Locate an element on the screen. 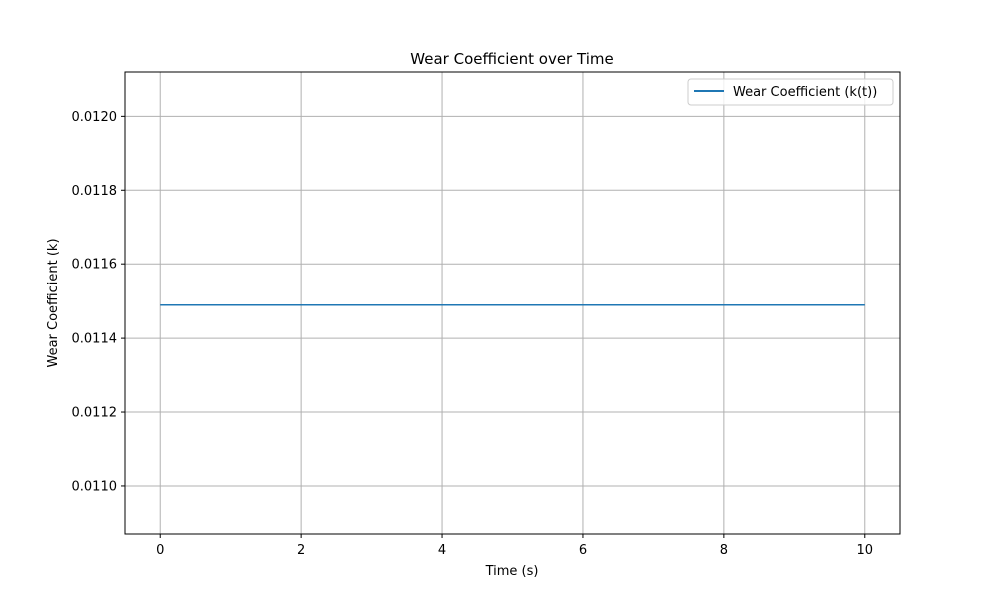 This screenshot has width=1000, height=600. y-axis-label: Wear Coefficient (k) is located at coordinates (53, 302).